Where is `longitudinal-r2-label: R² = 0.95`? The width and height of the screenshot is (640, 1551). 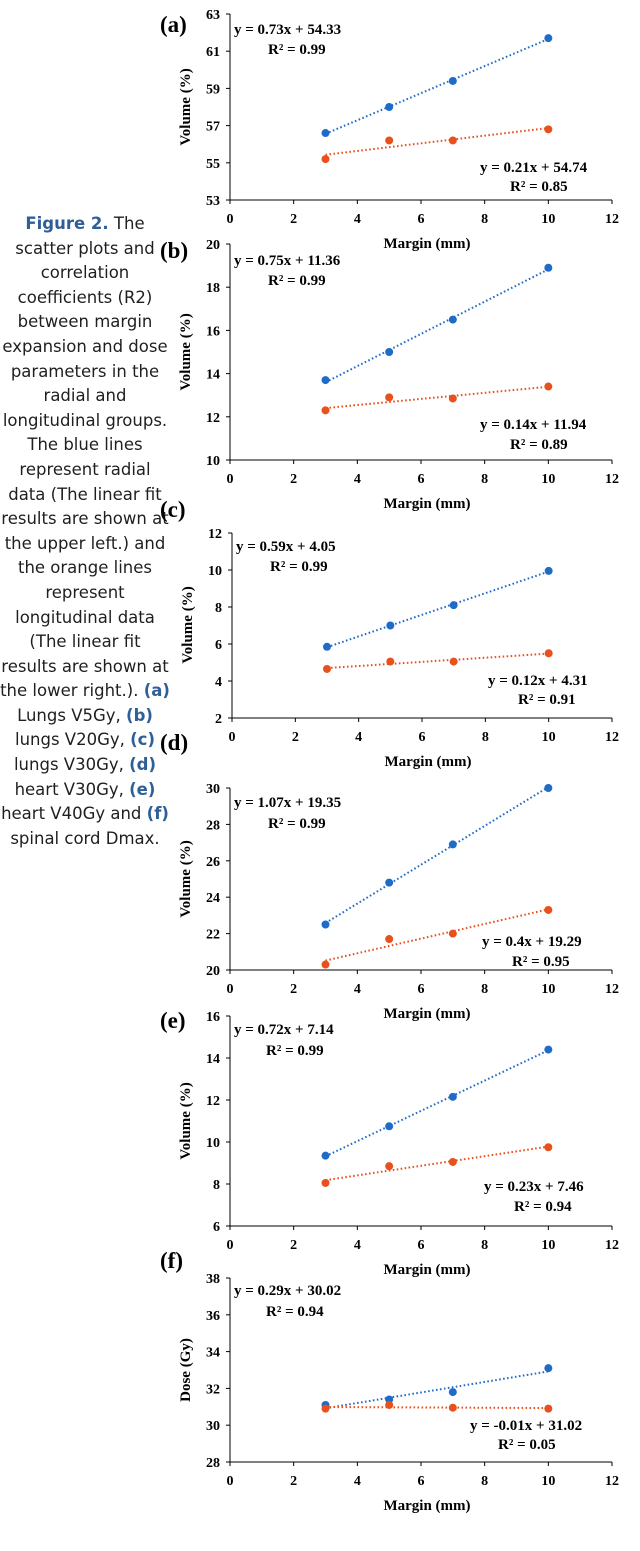 longitudinal-r2-label: R² = 0.95 is located at coordinates (541, 962).